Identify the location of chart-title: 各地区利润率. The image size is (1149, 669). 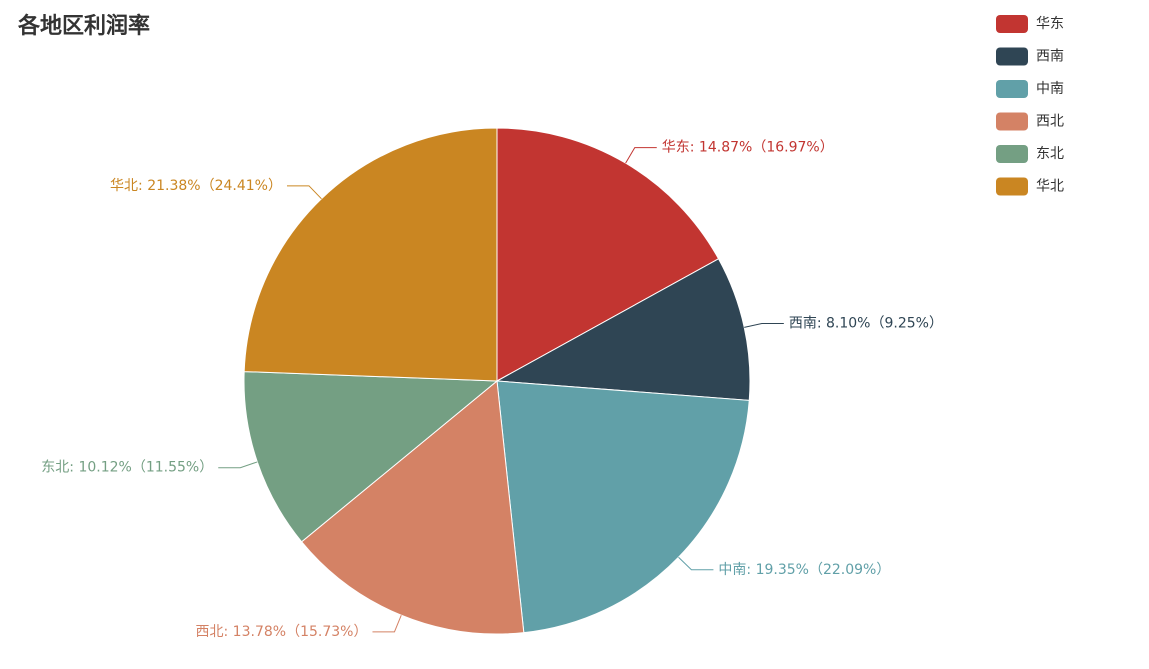
(83, 26).